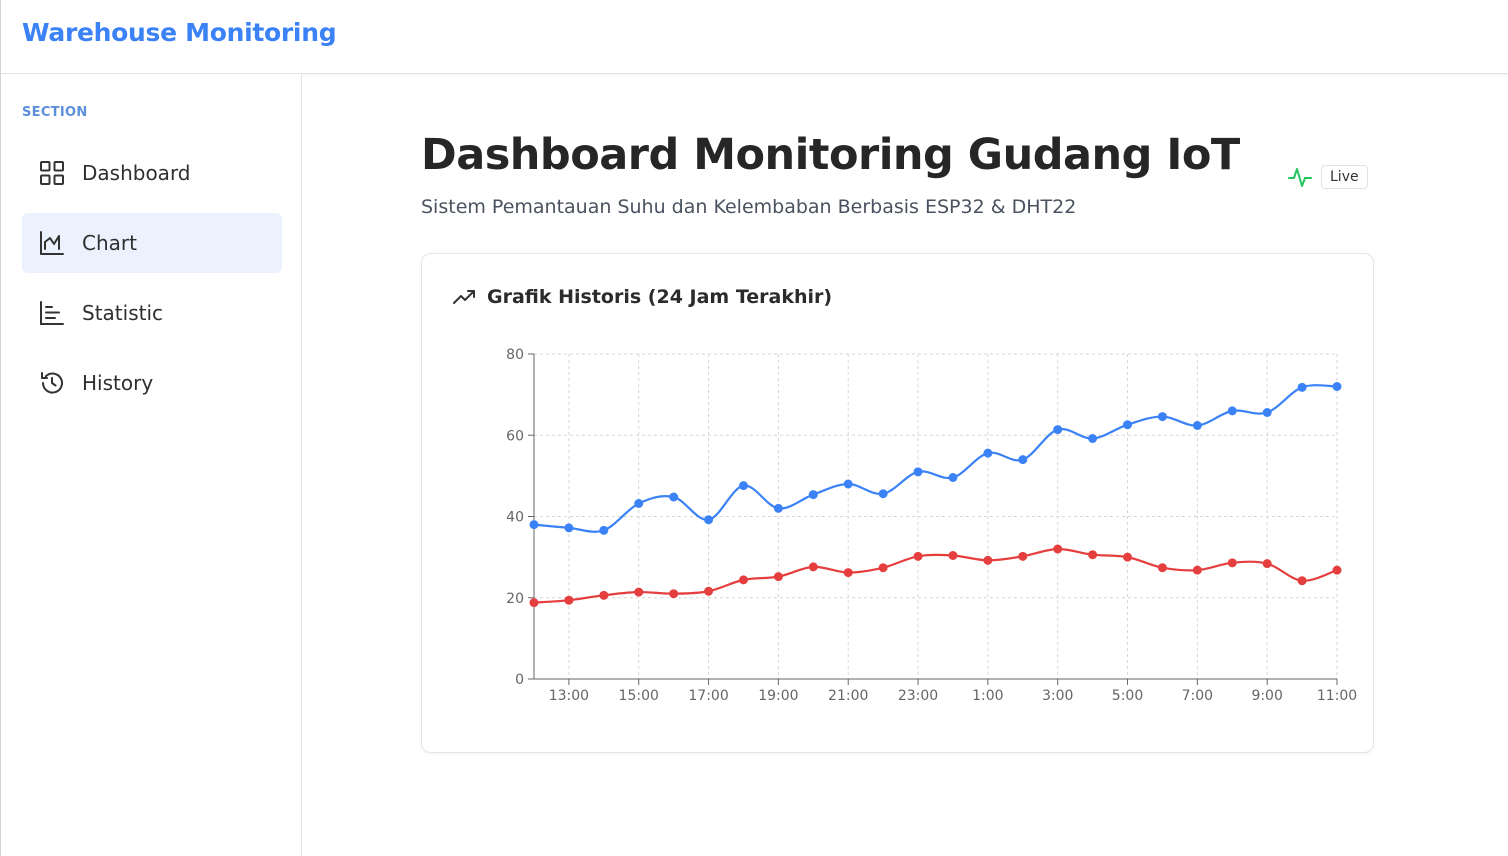 The width and height of the screenshot is (1508, 856). I want to click on y-tick-label: 20, so click(515, 599).